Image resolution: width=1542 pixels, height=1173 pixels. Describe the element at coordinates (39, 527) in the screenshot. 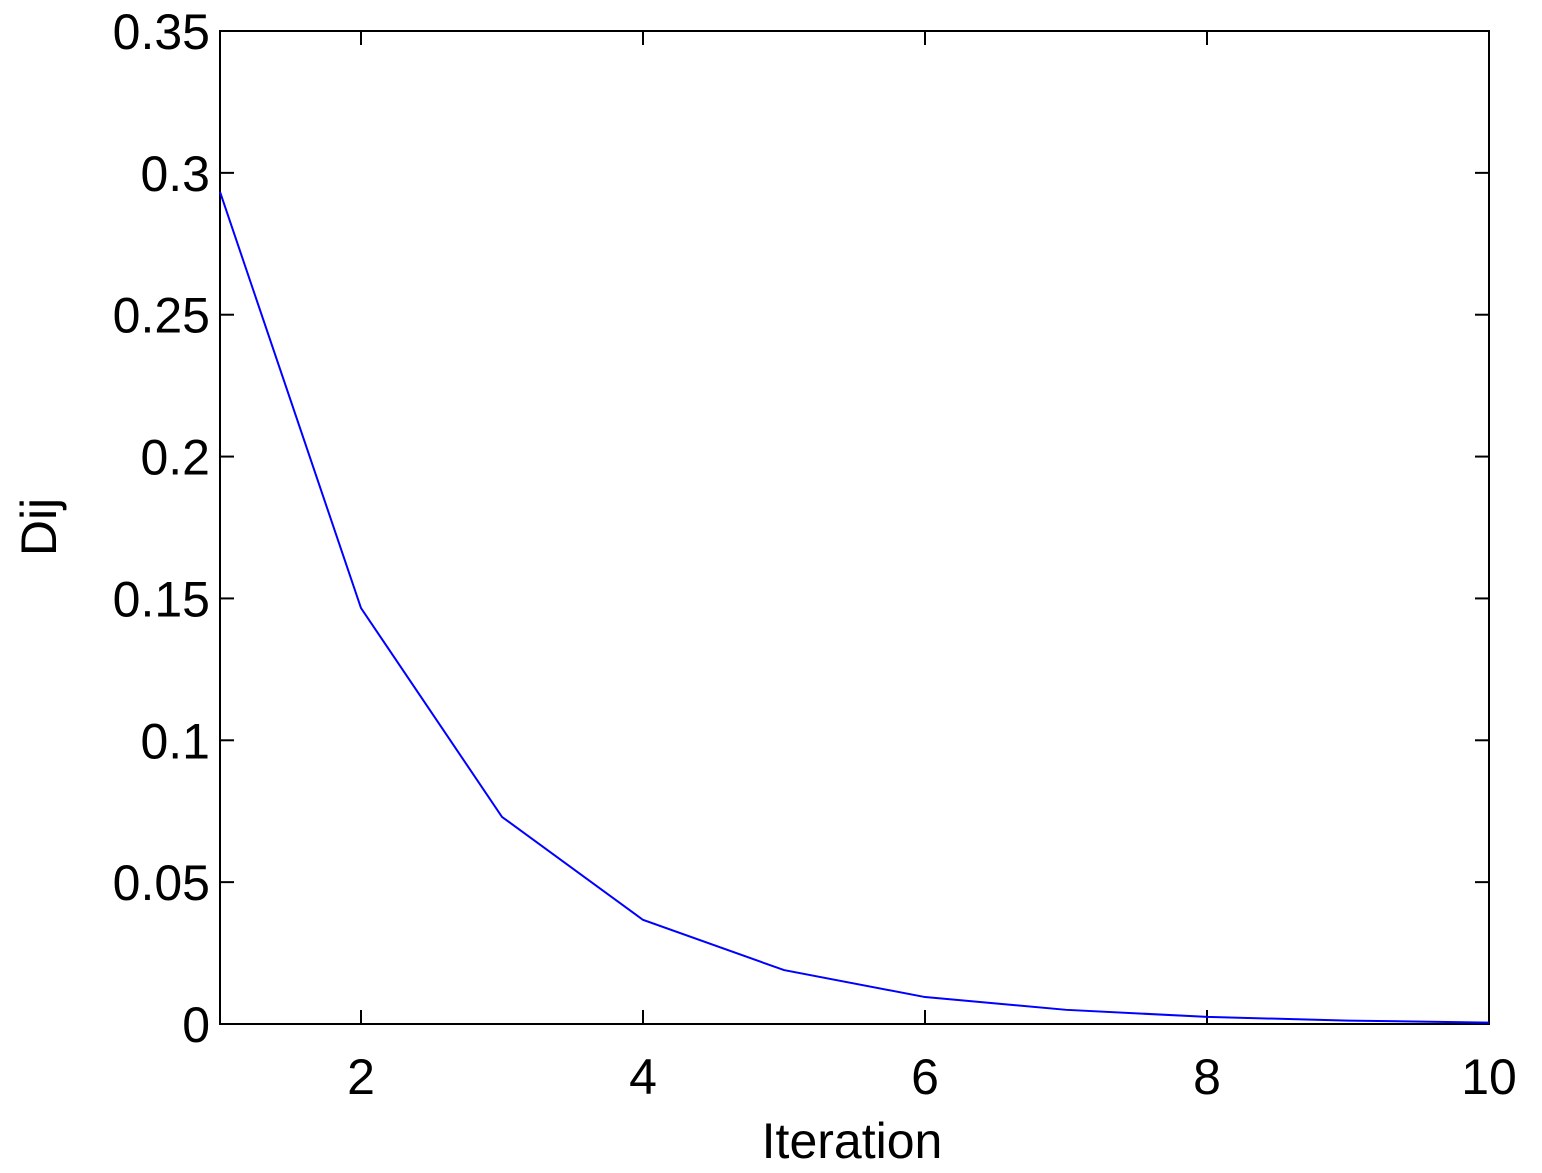

I see `y-axis-label: Dij` at that location.